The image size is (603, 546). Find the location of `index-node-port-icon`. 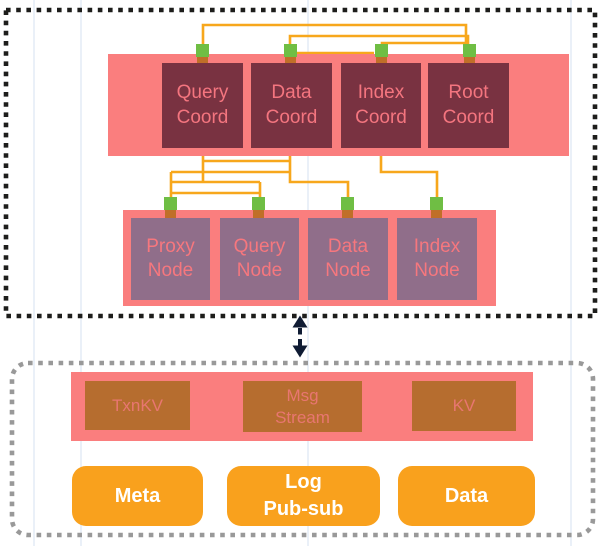

index-node-port-icon is located at coordinates (436, 203).